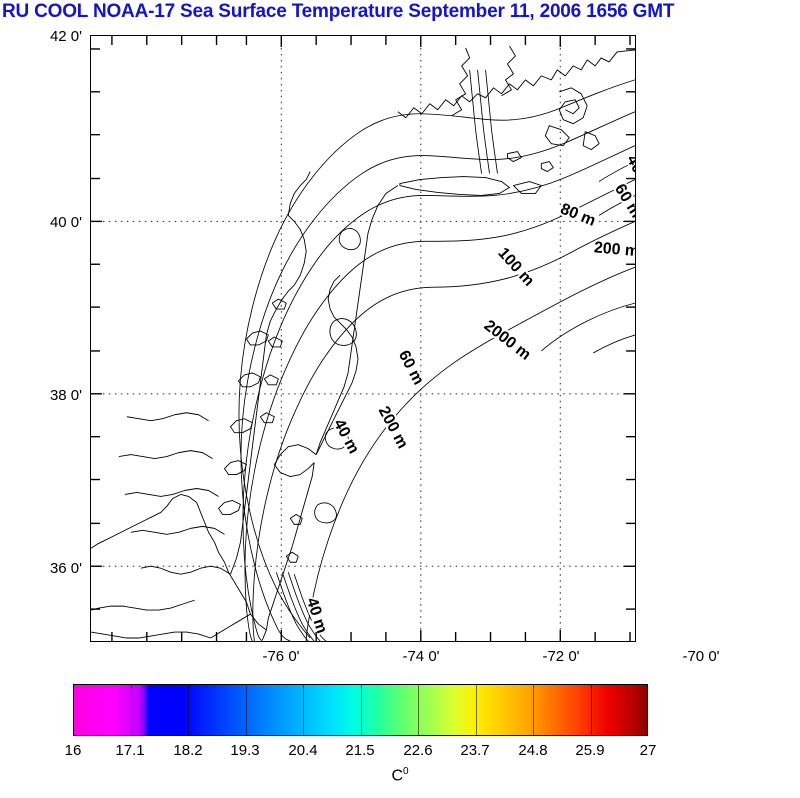 The height and width of the screenshot is (798, 800). I want to click on colorbar-tick-label: 18.2, so click(188, 750).